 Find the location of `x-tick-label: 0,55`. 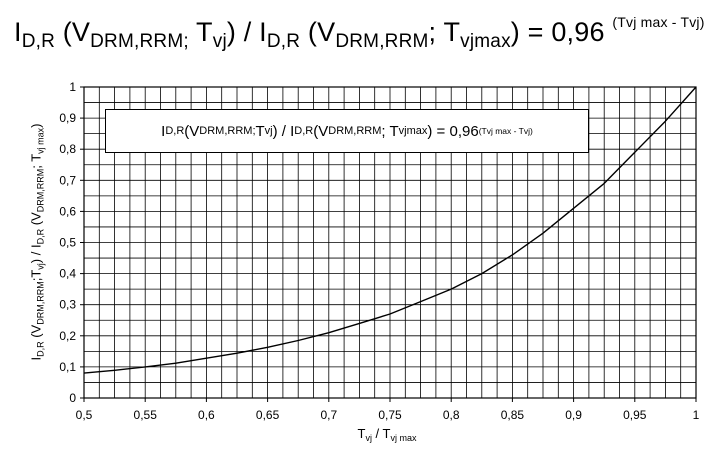

x-tick-label: 0,55 is located at coordinates (146, 415).